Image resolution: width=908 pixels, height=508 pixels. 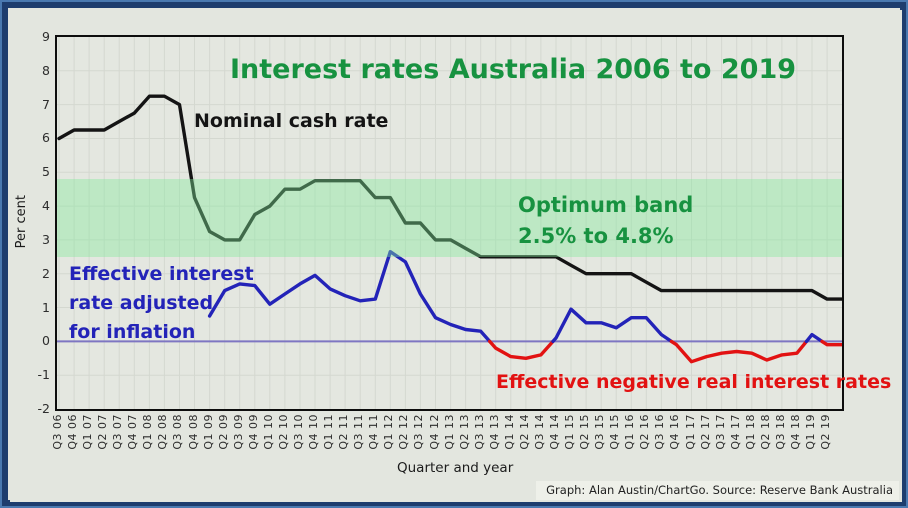 What do you see at coordinates (118, 432) in the screenshot?
I see `x-tick-label: Q3 07` at bounding box center [118, 432].